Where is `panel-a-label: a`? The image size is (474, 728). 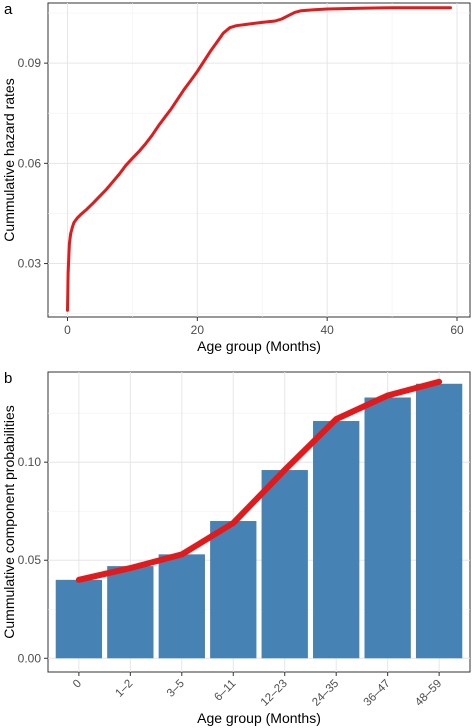
panel-a-label: a is located at coordinates (8, 9).